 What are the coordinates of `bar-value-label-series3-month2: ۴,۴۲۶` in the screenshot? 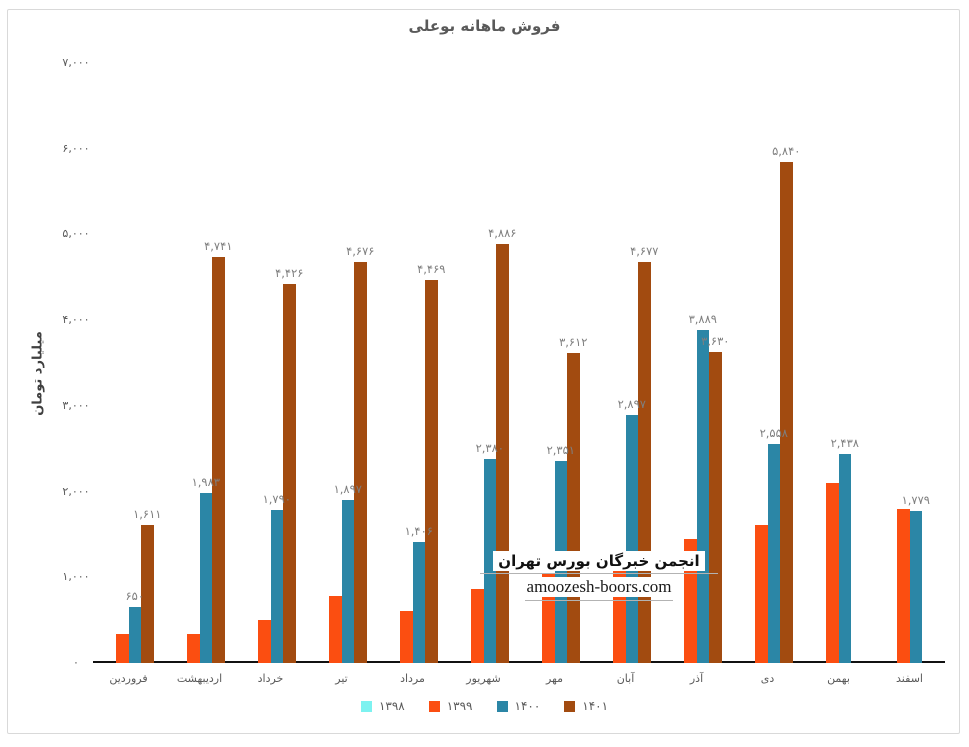 It's located at (289, 272).